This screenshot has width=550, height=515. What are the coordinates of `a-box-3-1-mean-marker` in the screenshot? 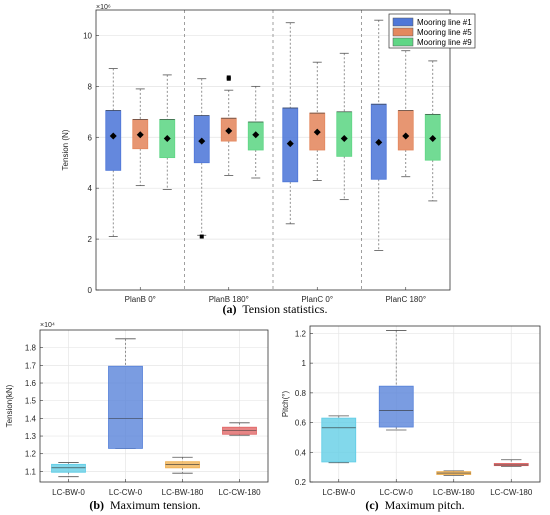 It's located at (290, 144).